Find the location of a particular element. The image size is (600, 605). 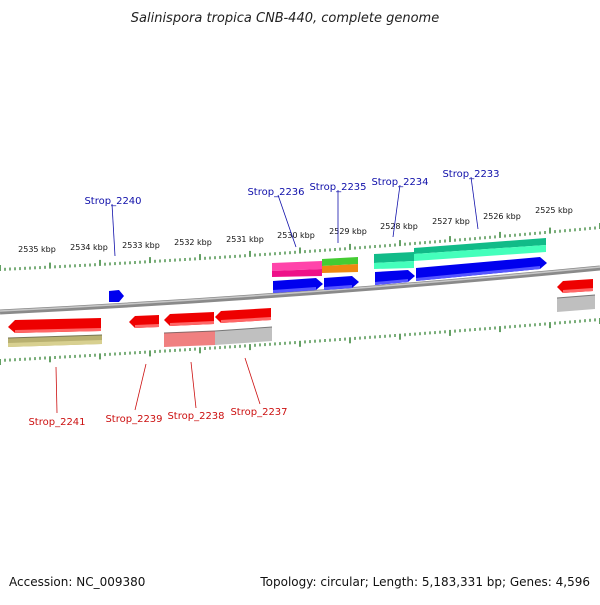

feature-strop-2233-gene is located at coordinates (480, 249).